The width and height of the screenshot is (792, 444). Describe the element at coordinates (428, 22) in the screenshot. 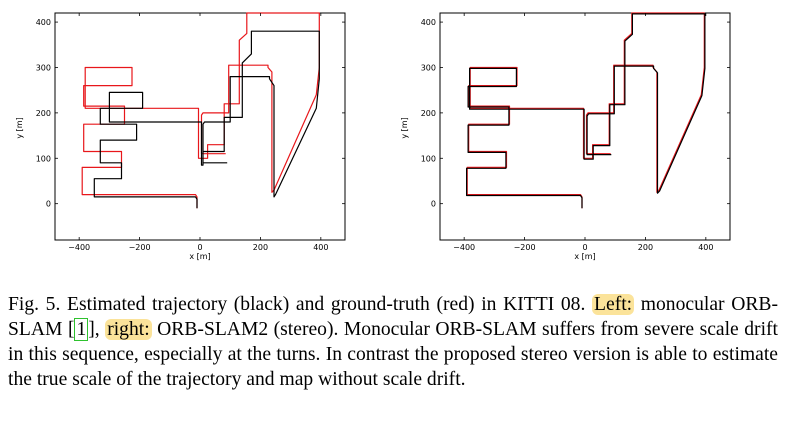

I see `right-ytick-label: 400` at that location.